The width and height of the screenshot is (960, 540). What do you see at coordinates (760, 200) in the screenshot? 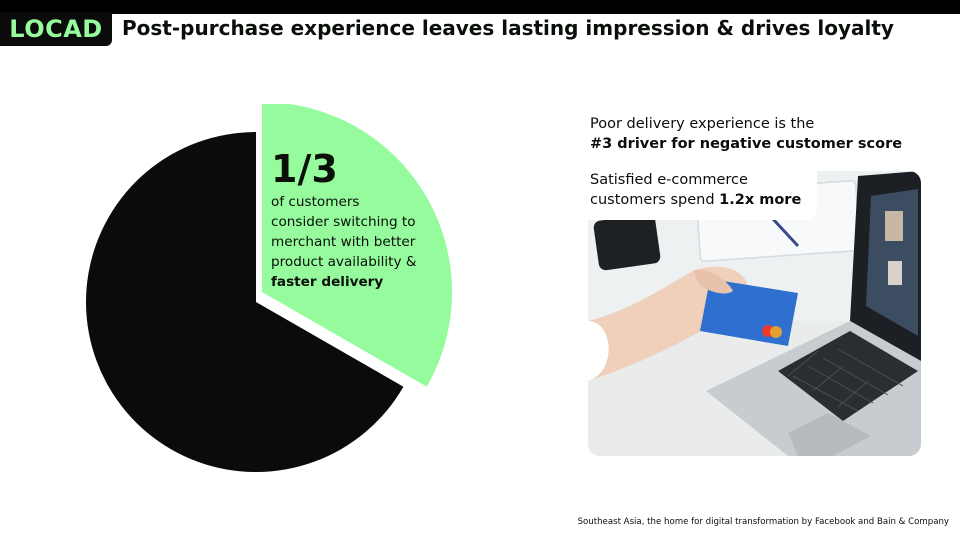
I see `spend-stat-bold: 1.2x more` at bounding box center [760, 200].